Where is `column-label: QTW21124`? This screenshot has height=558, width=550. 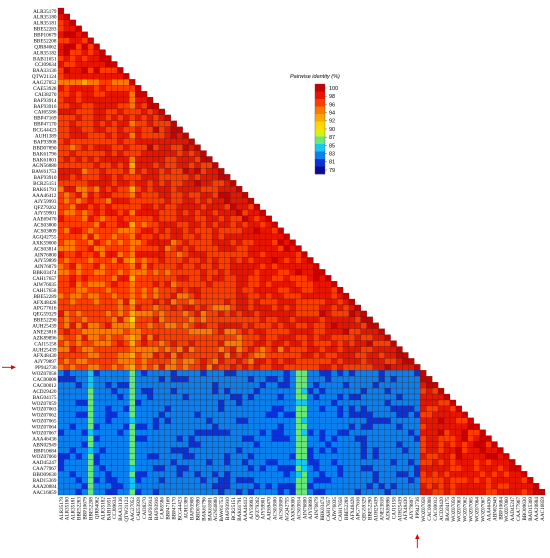
column-label: QTW21124 is located at coordinates (127, 509).